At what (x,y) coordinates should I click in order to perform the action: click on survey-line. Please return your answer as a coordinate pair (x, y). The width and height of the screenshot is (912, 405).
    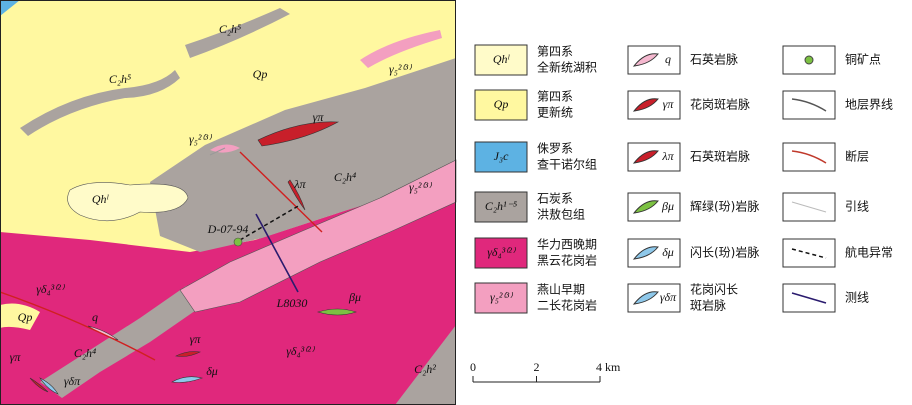
    Looking at the image, I should click on (277, 253).